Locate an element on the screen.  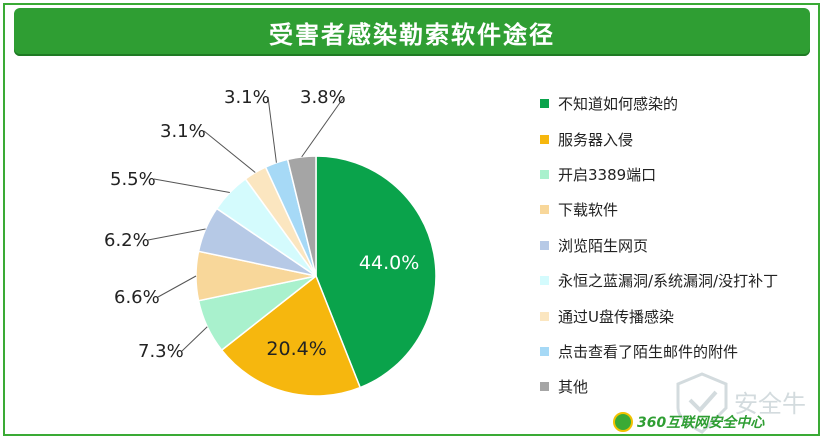
data-label: 6.6% is located at coordinates (137, 297).